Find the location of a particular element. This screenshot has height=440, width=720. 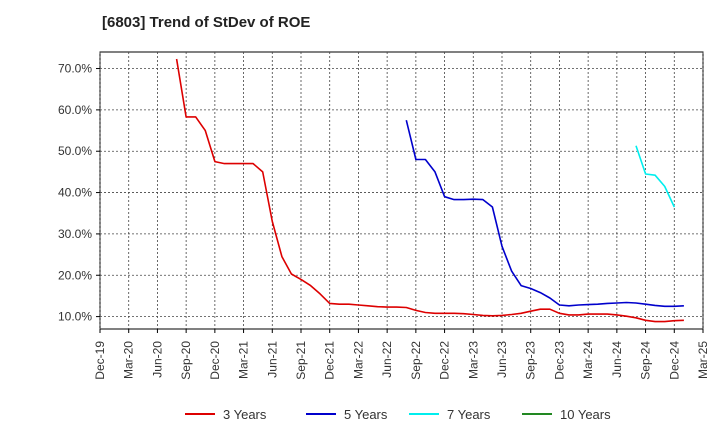

x-tick-label: Jun-22 is located at coordinates (387, 359).